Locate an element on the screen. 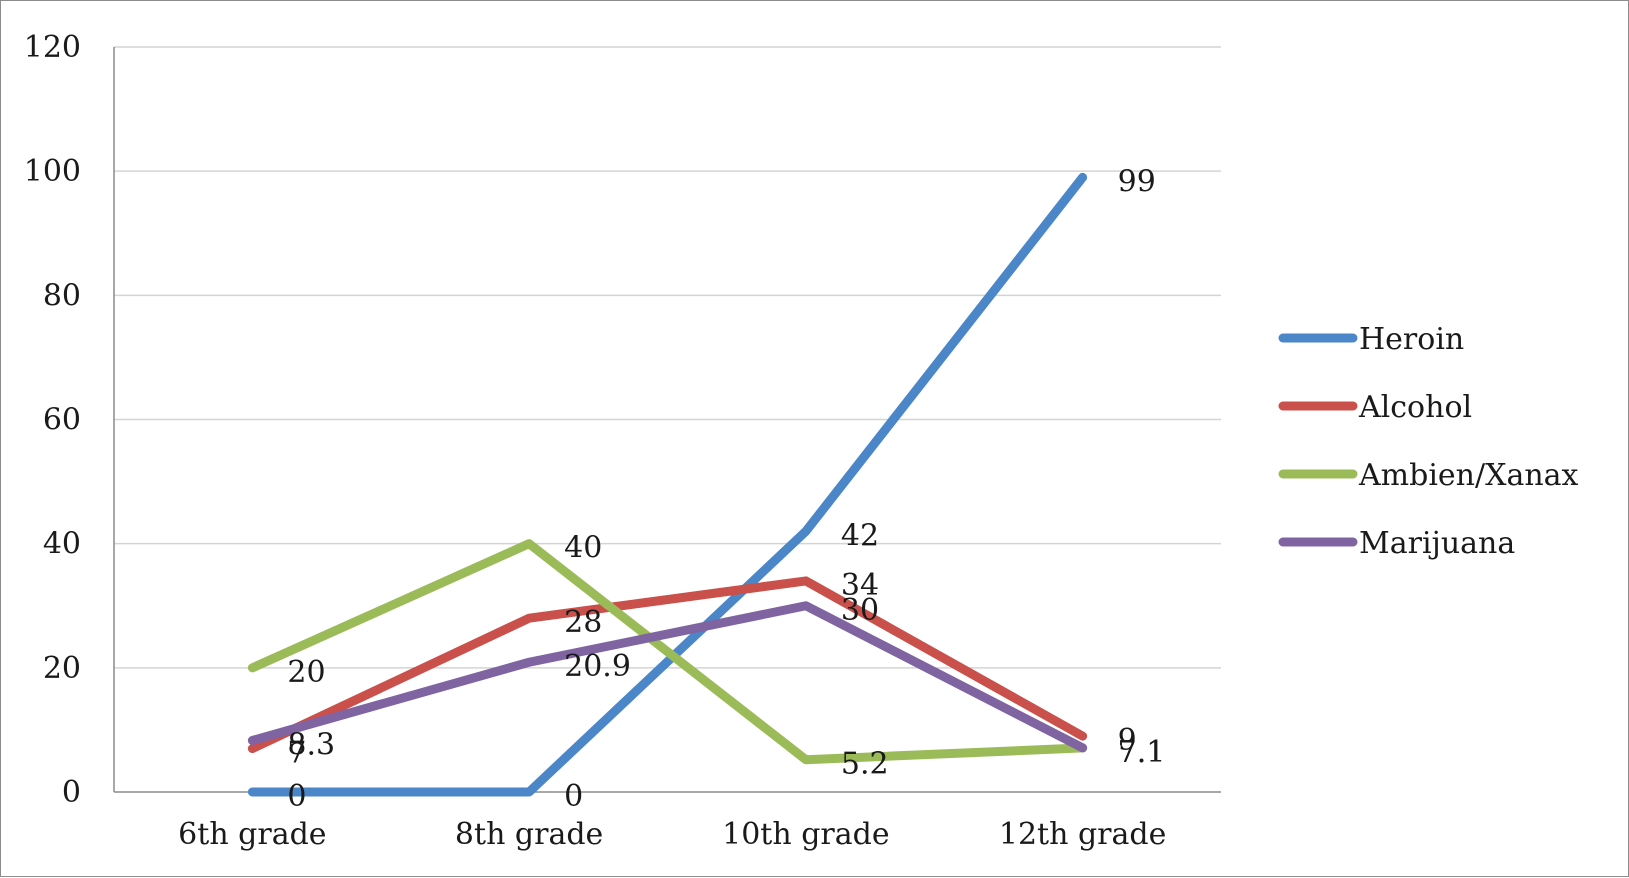 Image resolution: width=1629 pixels, height=878 pixels. y-tick-labels: 0 20 40 60 80 100 120 is located at coordinates (52, 420).